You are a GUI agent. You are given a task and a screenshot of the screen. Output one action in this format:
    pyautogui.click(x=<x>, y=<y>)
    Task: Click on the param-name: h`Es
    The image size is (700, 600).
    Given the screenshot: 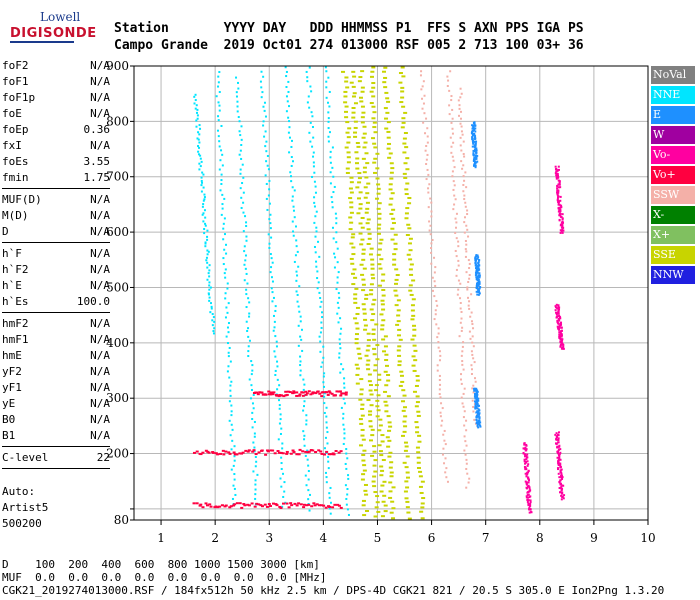 What is the action you would take?
    pyautogui.click(x=15, y=301)
    